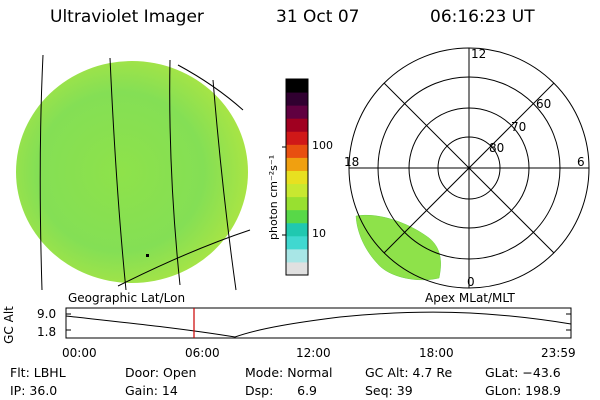 This screenshot has height=400, width=600. What do you see at coordinates (519, 127) in the screenshot?
I see `lat-70-label: 70` at bounding box center [519, 127].